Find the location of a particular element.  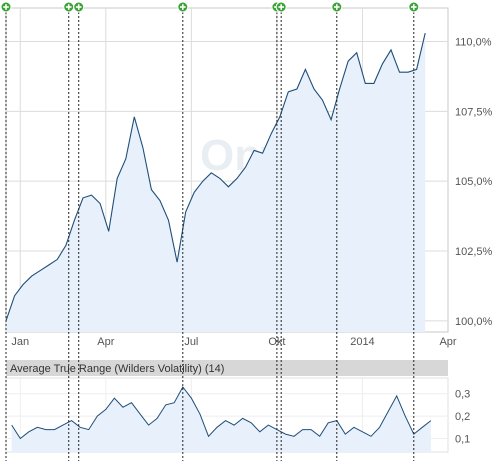

indicator-title-bar is located at coordinates (227, 368).